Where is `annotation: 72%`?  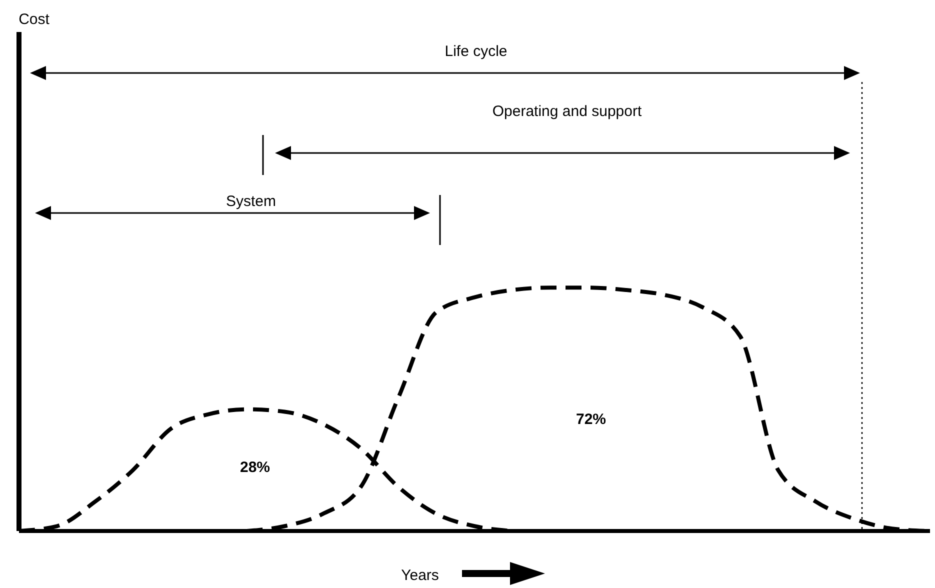 annotation: 72% is located at coordinates (591, 419).